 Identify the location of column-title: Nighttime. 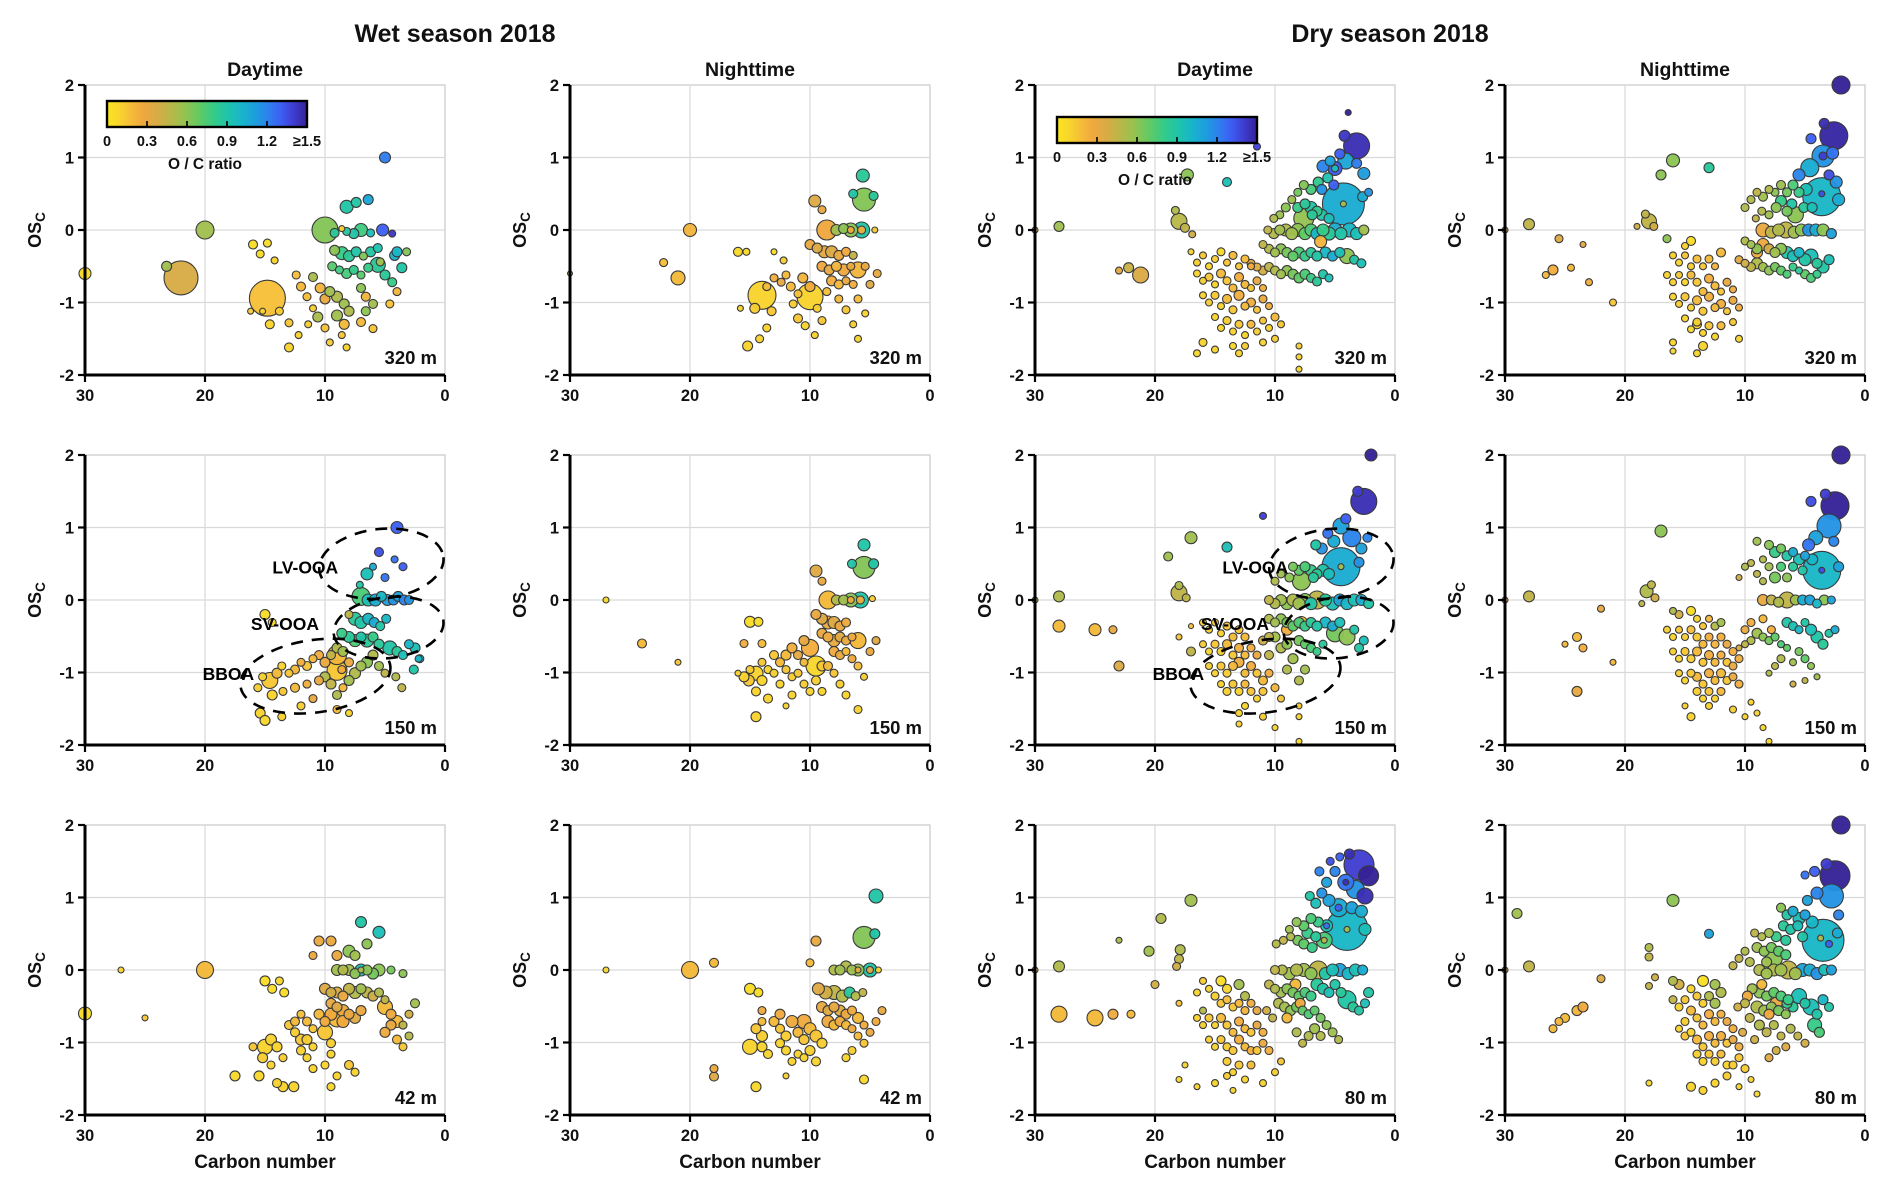
(750, 70).